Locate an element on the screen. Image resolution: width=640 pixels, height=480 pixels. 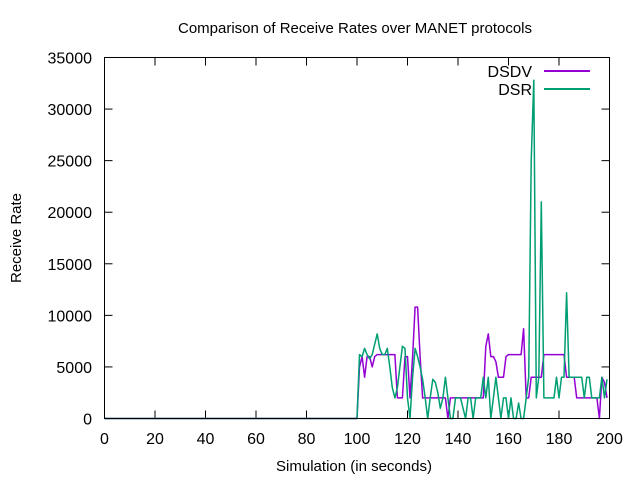
y-tick-labels: 0 5000 10000 15000 20000 25000 30000 35000 is located at coordinates (70, 240).